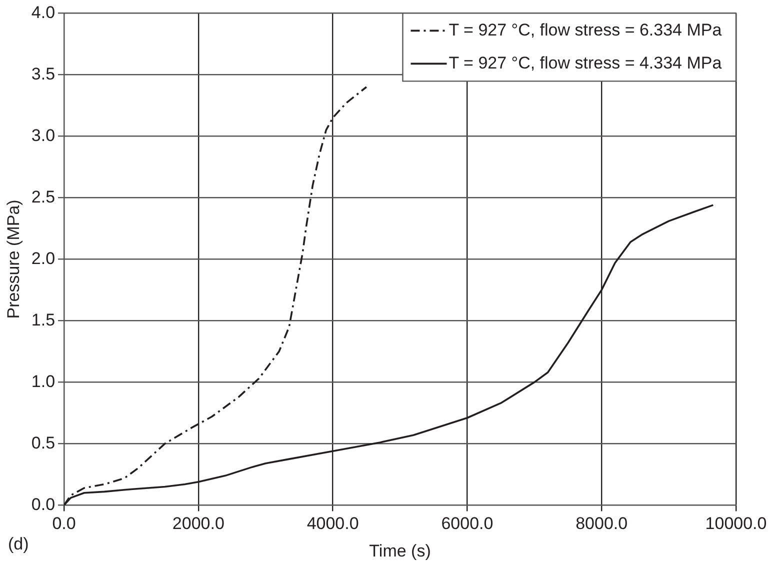  What do you see at coordinates (18, 544) in the screenshot?
I see `text: (d)` at bounding box center [18, 544].